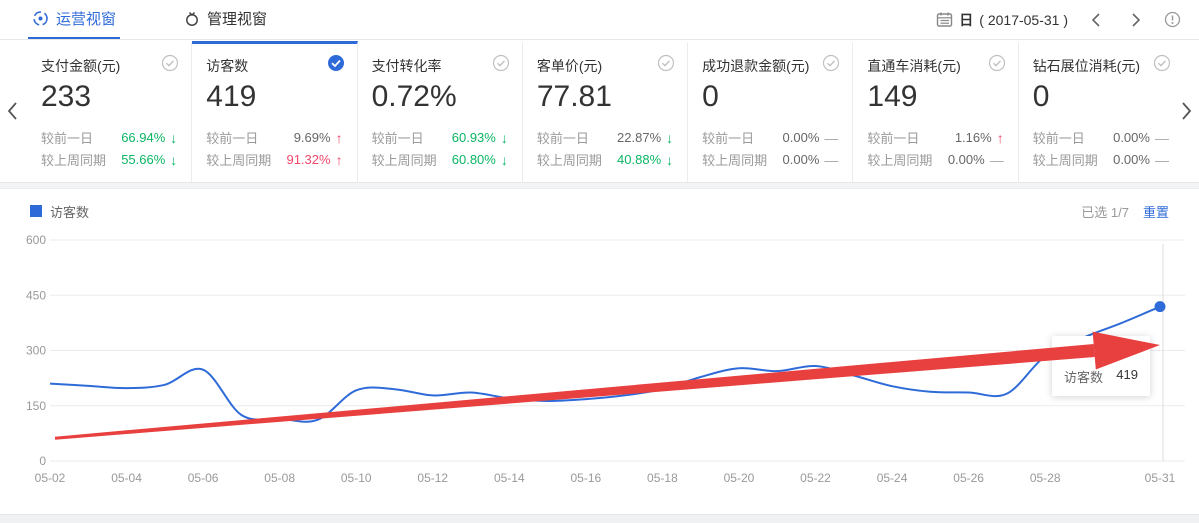 The width and height of the screenshot is (1199, 523). Describe the element at coordinates (1100, 111) in the screenshot. I see `metric-card-6: 钻石展位消耗(元) 0 较前一日 0.00% — 较上周同期 0.00% —` at that location.